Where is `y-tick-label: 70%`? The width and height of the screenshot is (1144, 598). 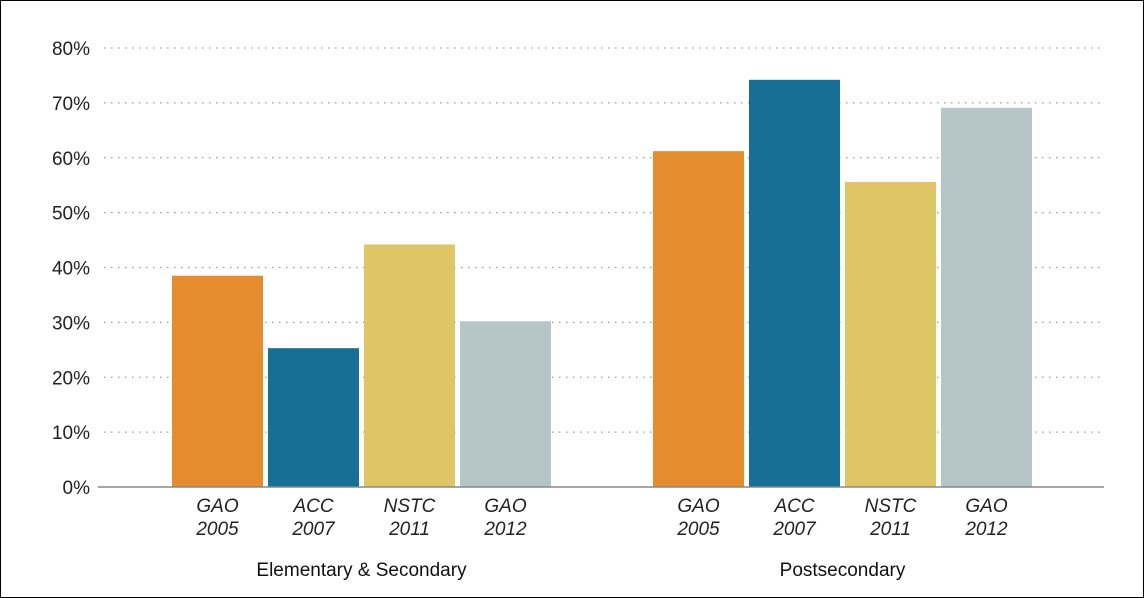 y-tick-label: 70% is located at coordinates (71, 104).